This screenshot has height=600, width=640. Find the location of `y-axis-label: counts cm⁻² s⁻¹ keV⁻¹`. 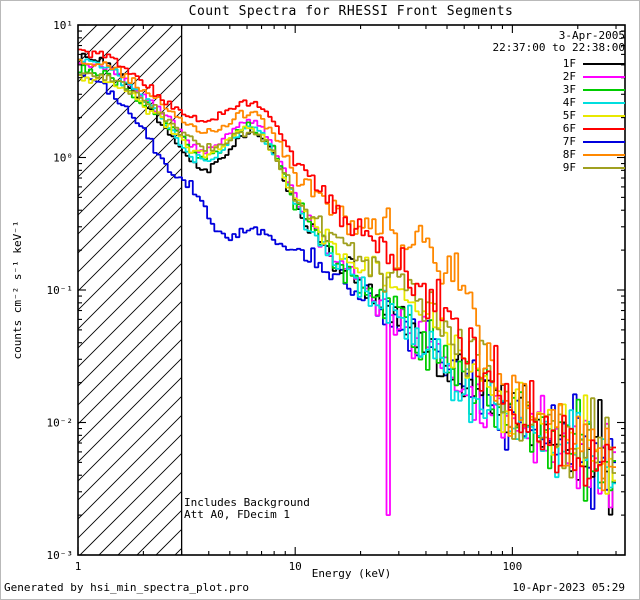

y-axis-label: counts cm⁻² s⁻¹ keV⁻¹ is located at coordinates (17, 290).